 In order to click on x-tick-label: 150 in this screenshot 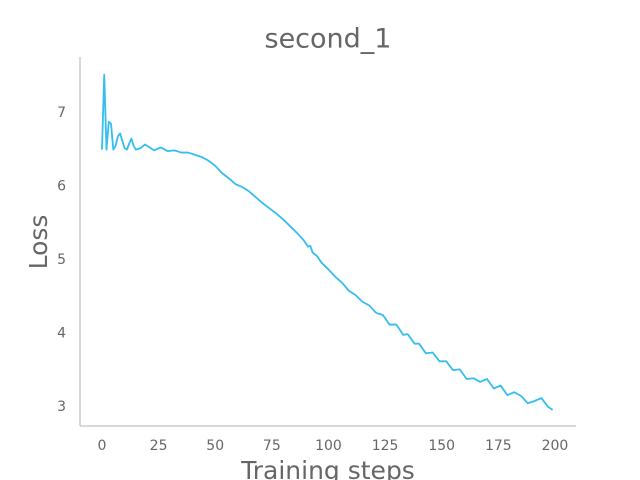, I will do `click(441, 446)`.